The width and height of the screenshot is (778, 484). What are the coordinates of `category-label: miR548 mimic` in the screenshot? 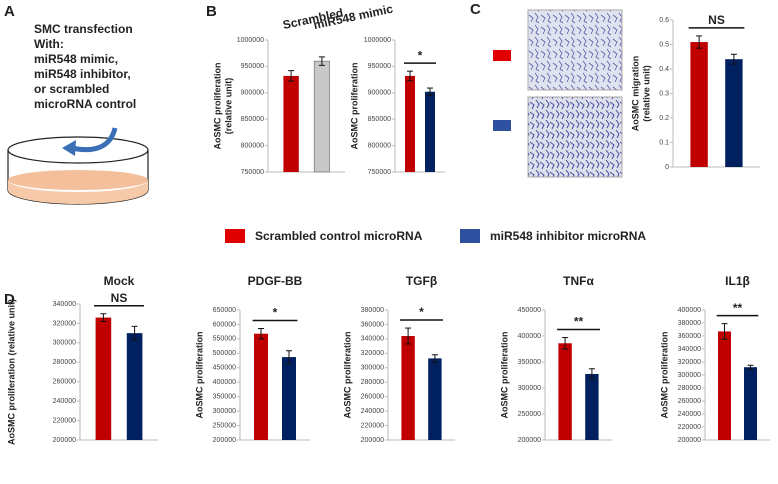 It's located at (353, 16).